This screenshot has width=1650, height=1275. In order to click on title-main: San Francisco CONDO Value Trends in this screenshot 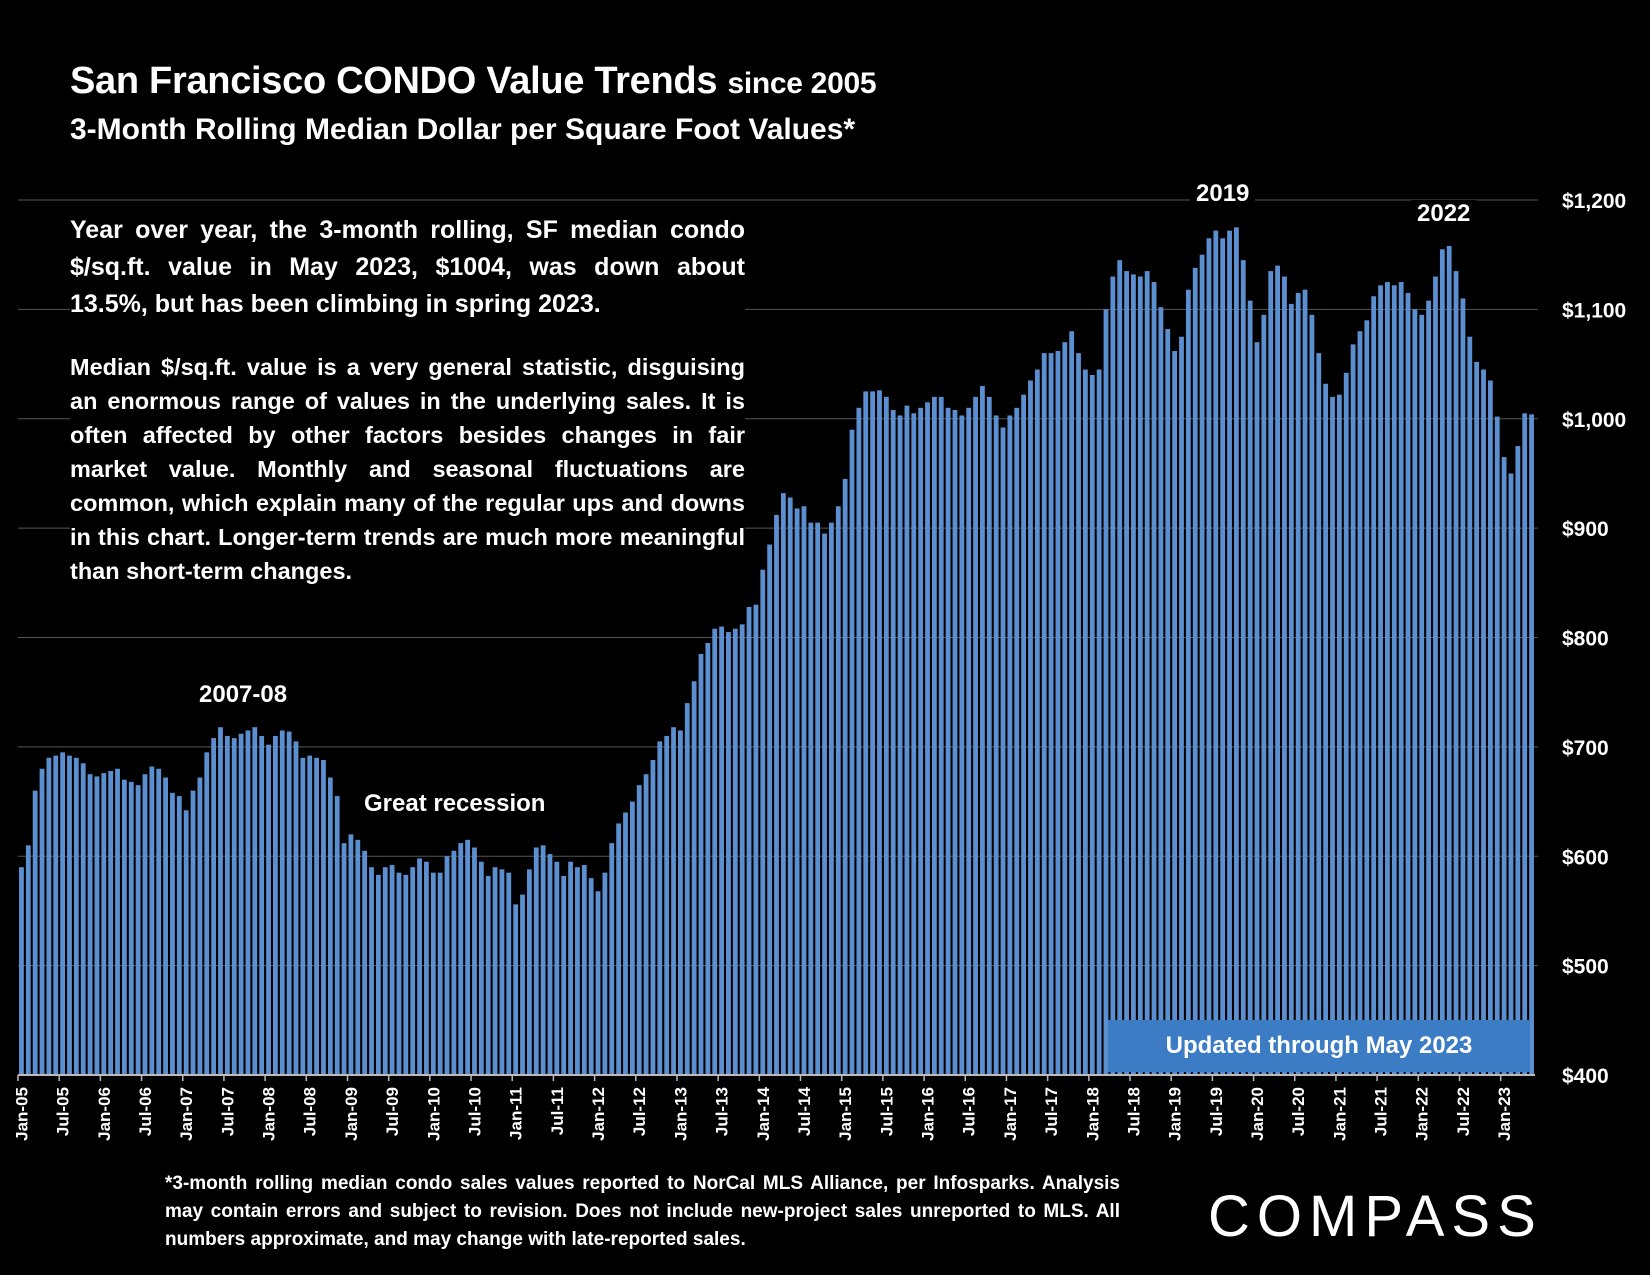, I will do `click(394, 81)`.